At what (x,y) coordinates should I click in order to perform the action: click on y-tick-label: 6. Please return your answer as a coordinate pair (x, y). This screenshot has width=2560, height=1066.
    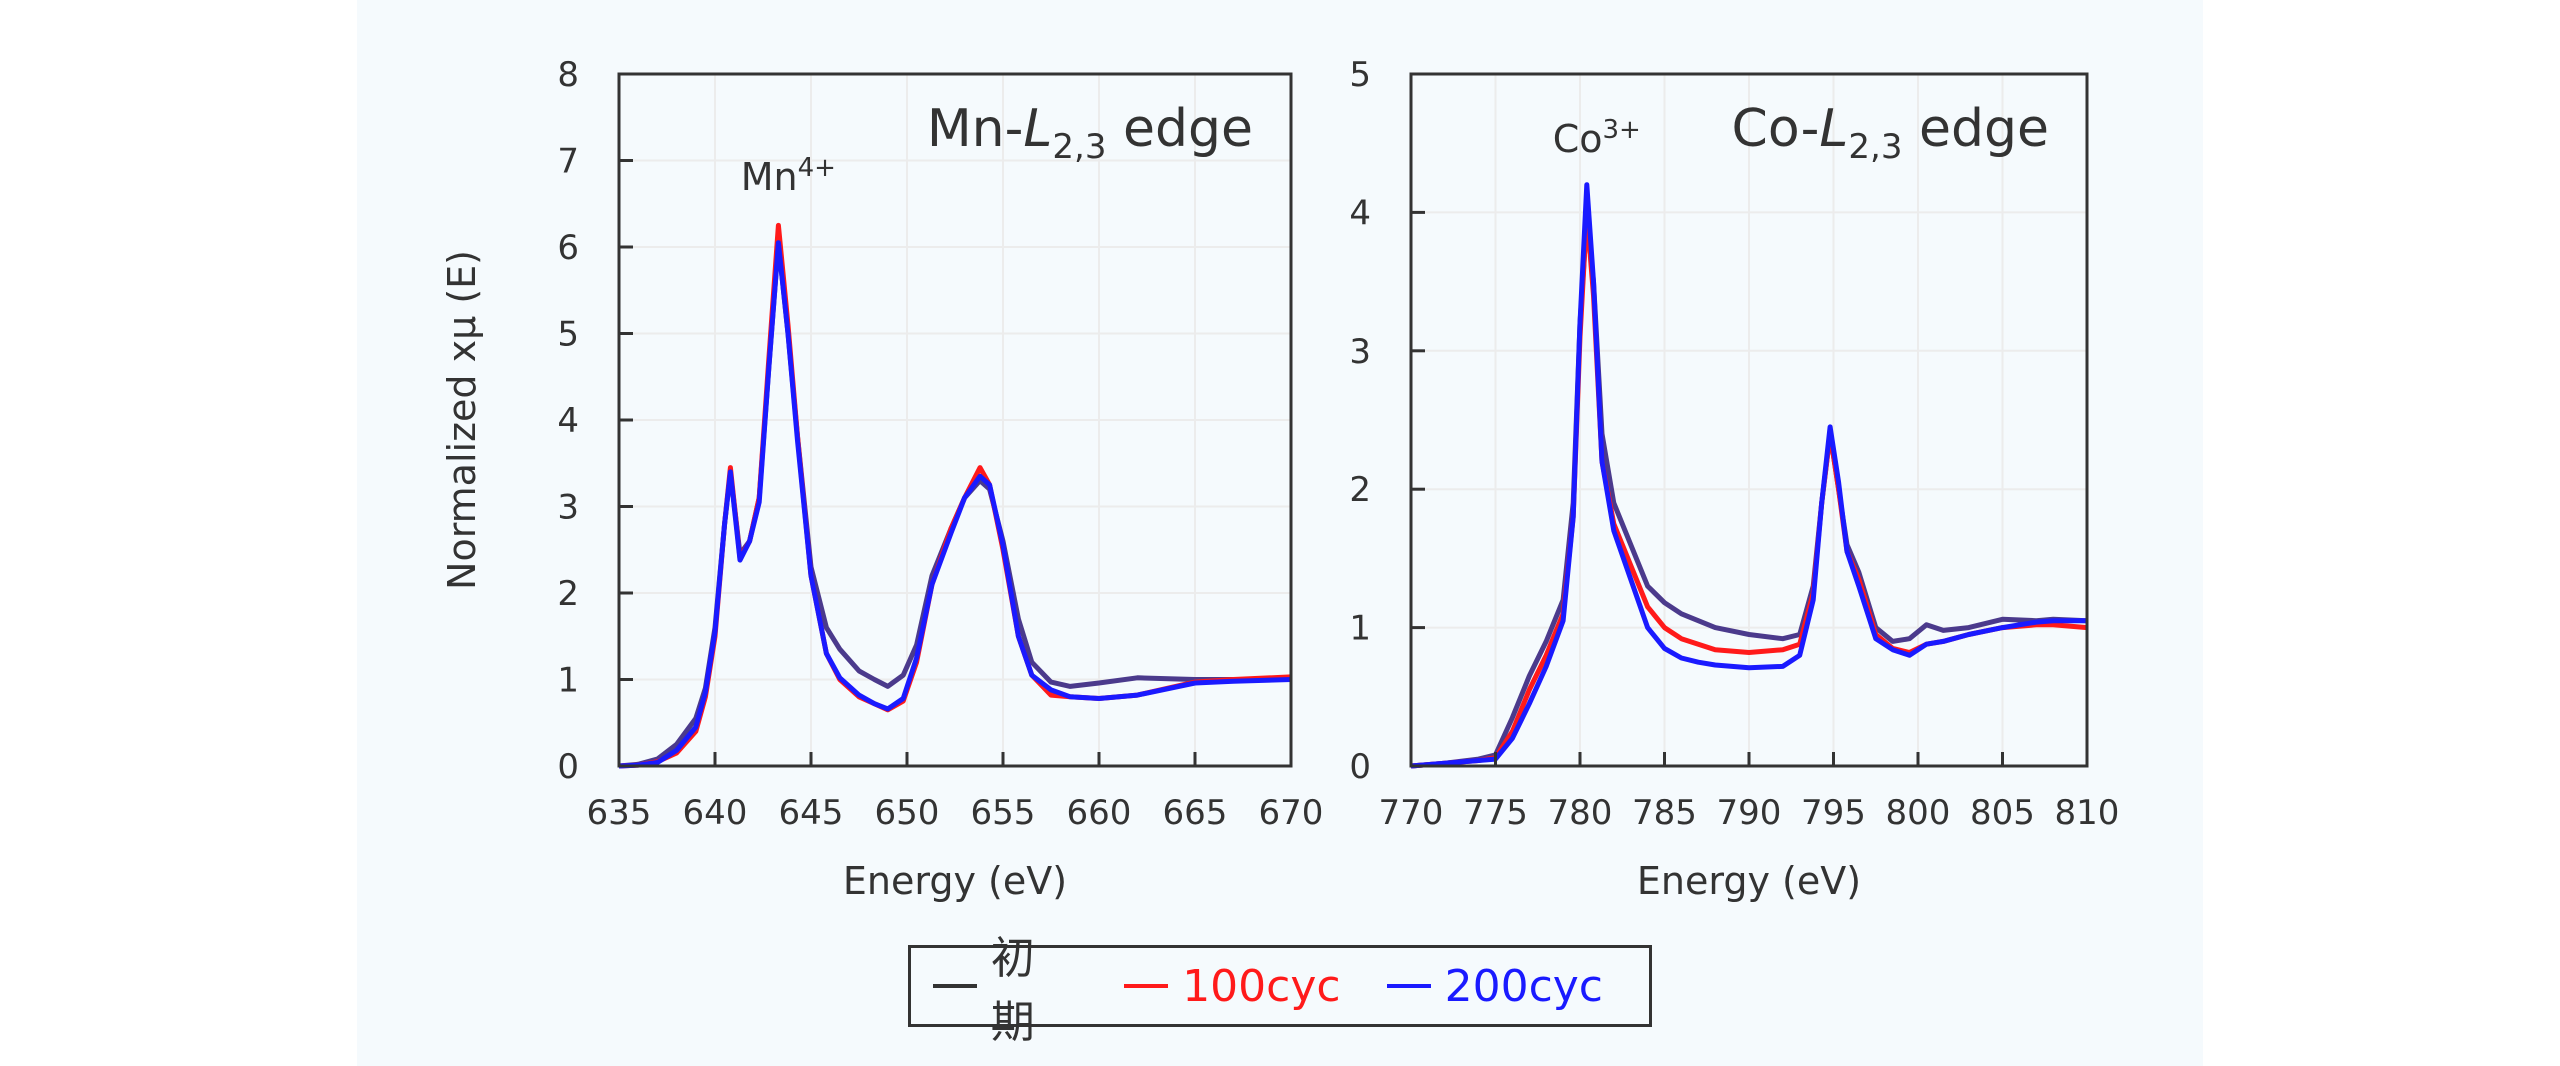
    Looking at the image, I should click on (568, 248).